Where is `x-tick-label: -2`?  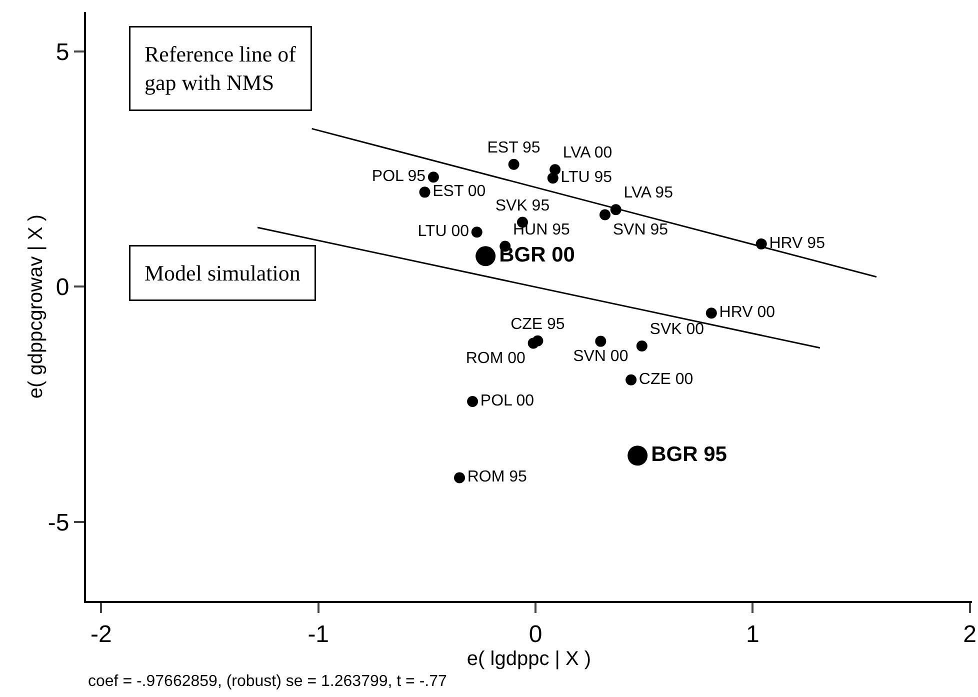
x-tick-label: -2 is located at coordinates (101, 634).